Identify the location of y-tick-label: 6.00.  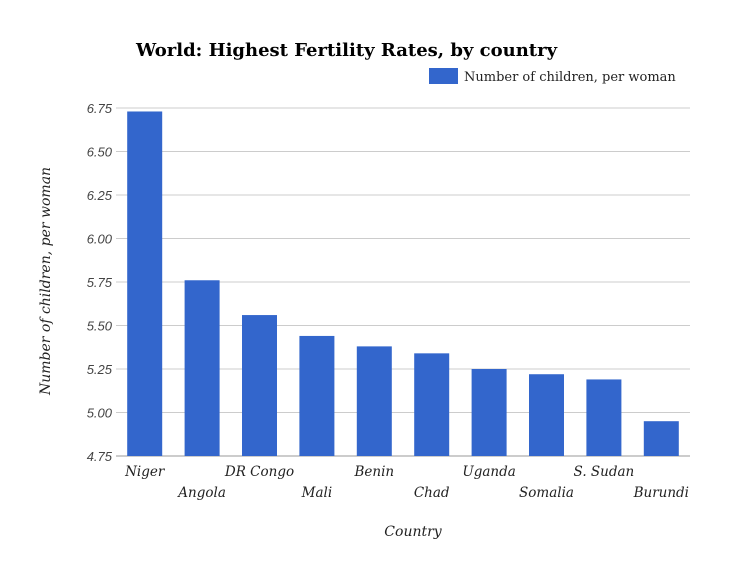
(100, 239).